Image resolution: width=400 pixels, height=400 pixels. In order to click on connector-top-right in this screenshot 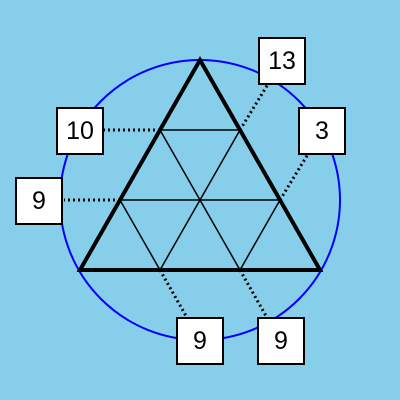, I will do `click(254, 107)`.